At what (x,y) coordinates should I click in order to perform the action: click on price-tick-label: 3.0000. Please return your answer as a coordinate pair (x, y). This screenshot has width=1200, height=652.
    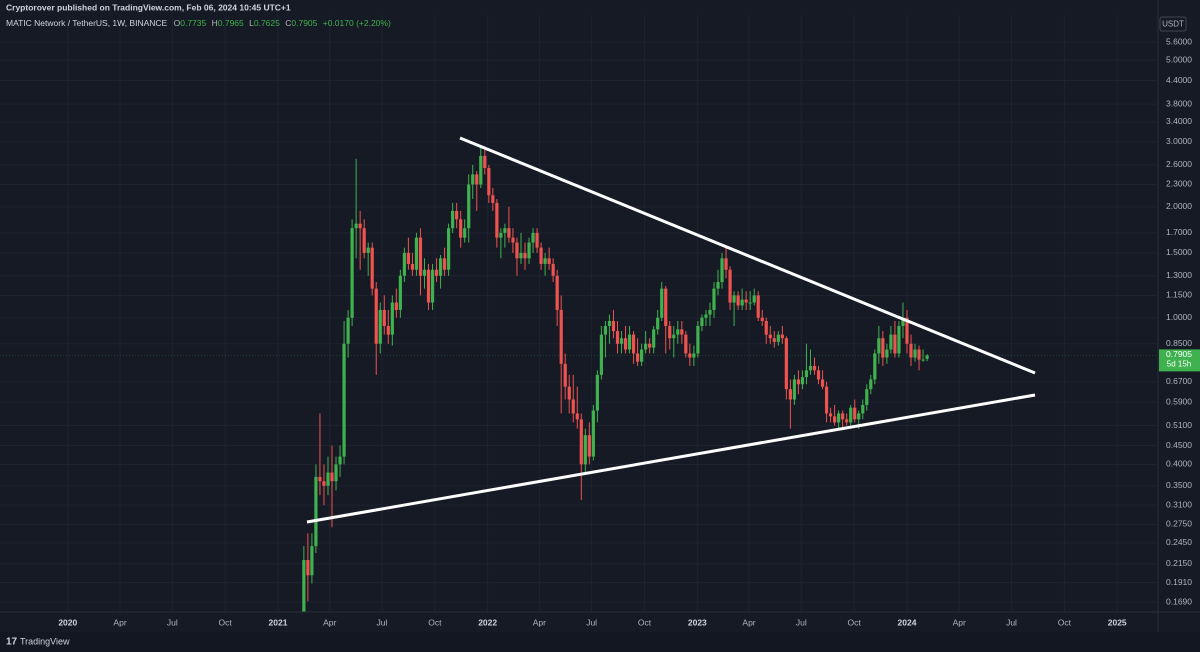
    Looking at the image, I should click on (1179, 141).